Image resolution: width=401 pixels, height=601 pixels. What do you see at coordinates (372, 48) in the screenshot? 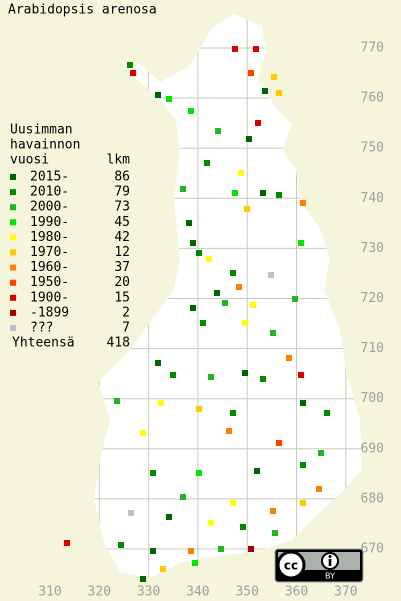
I see `y-label: 770` at bounding box center [372, 48].